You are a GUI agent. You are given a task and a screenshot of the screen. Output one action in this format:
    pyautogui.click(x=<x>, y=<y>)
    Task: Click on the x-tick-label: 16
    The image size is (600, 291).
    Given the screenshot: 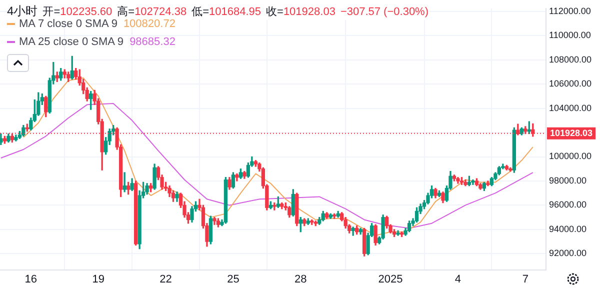 What is the action you would take?
    pyautogui.click(x=31, y=280)
    